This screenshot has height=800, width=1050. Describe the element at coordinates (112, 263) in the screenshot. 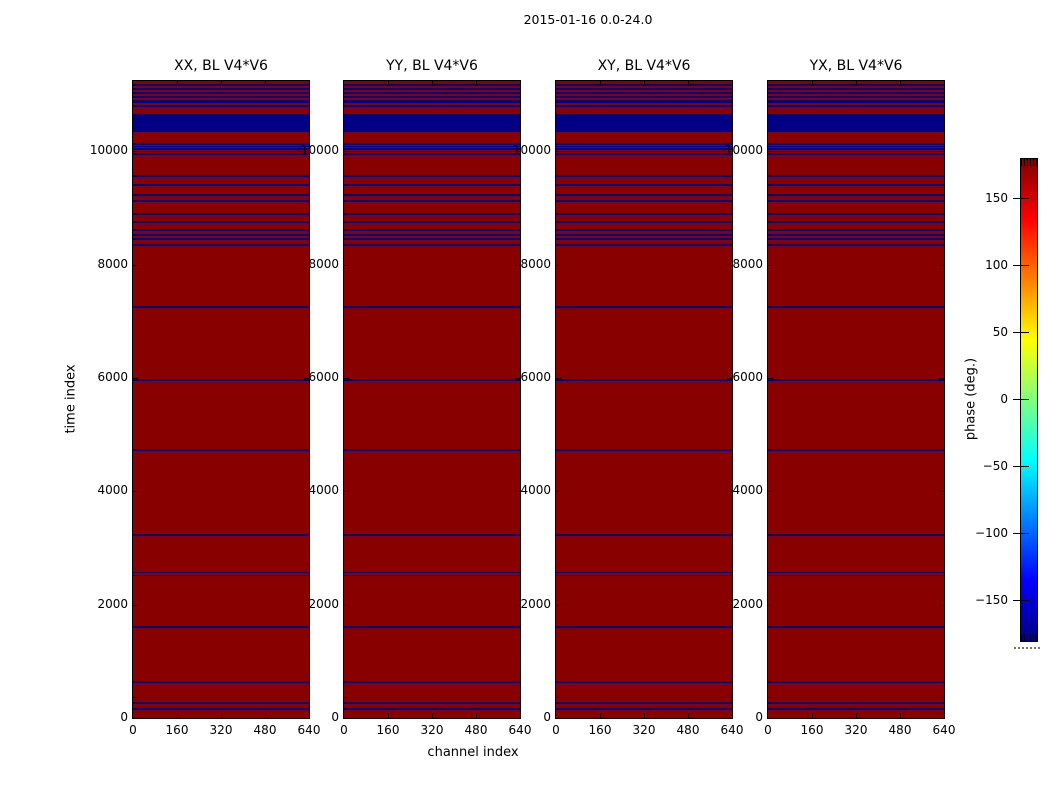

I see `y-tick-label: 8000` at that location.